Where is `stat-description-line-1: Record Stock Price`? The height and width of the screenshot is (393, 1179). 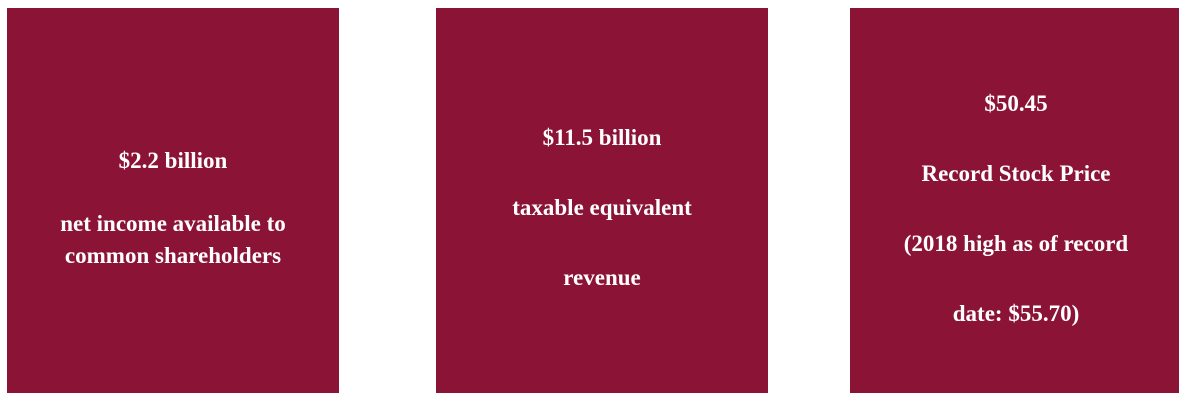 stat-description-line-1: Record Stock Price is located at coordinates (1016, 173).